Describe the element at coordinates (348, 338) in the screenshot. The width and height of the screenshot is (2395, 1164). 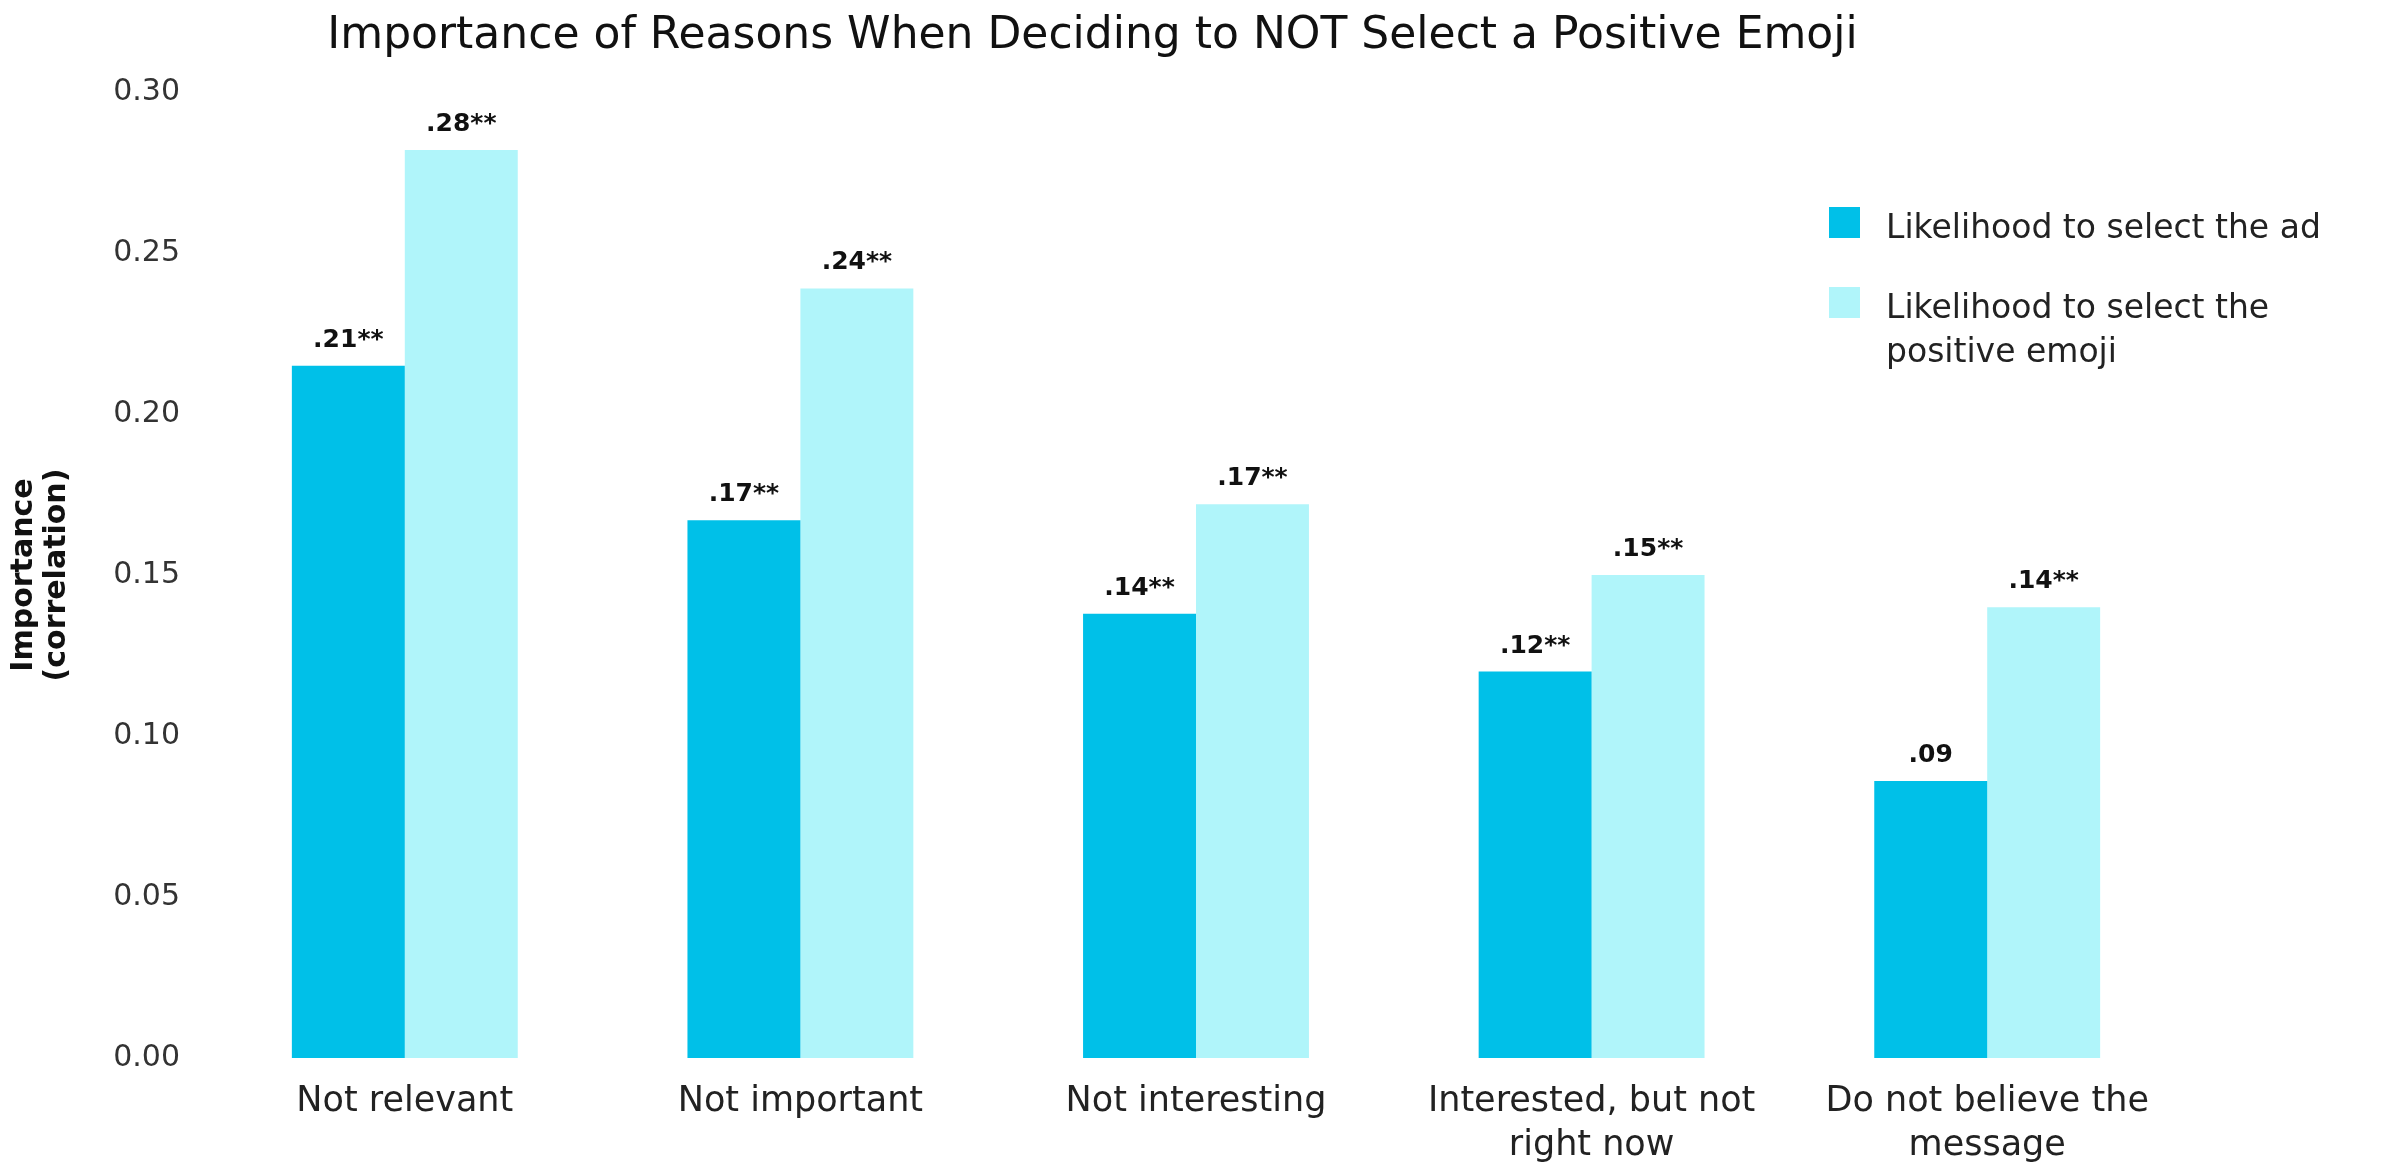
I see `data-label: .21**` at that location.